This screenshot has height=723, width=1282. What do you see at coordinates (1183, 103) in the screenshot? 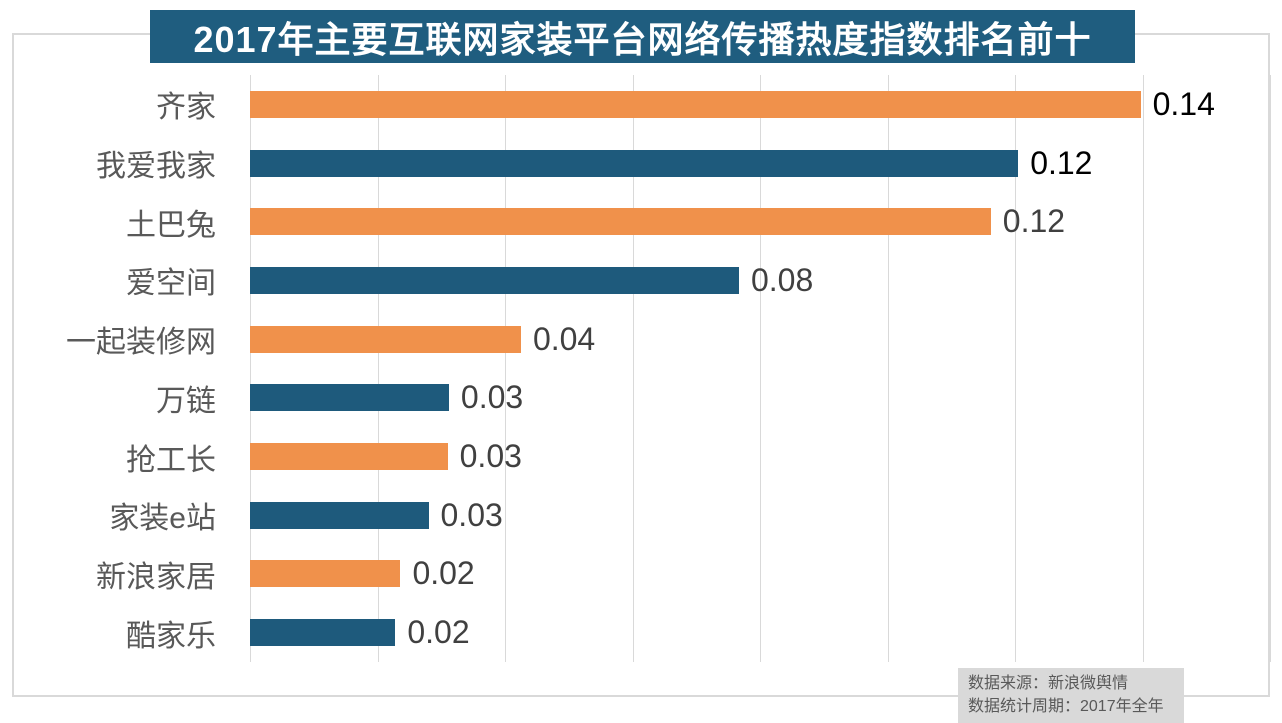
I see `value-label: 0.14` at bounding box center [1183, 103].